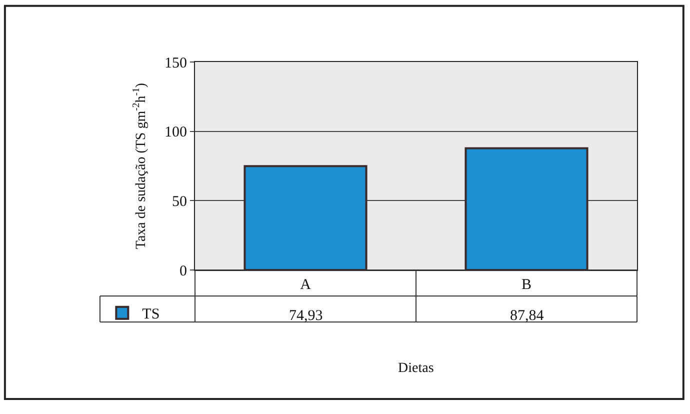  What do you see at coordinates (175, 63) in the screenshot?
I see `y-tick-label: 150` at bounding box center [175, 63].